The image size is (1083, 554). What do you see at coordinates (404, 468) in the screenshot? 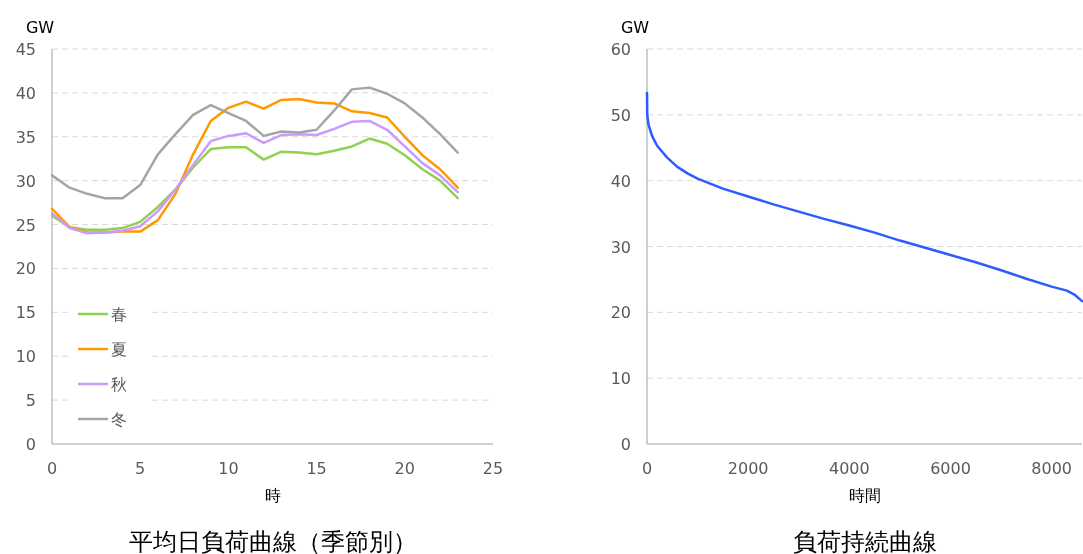
I see `x-tick-label: 20` at bounding box center [404, 468].